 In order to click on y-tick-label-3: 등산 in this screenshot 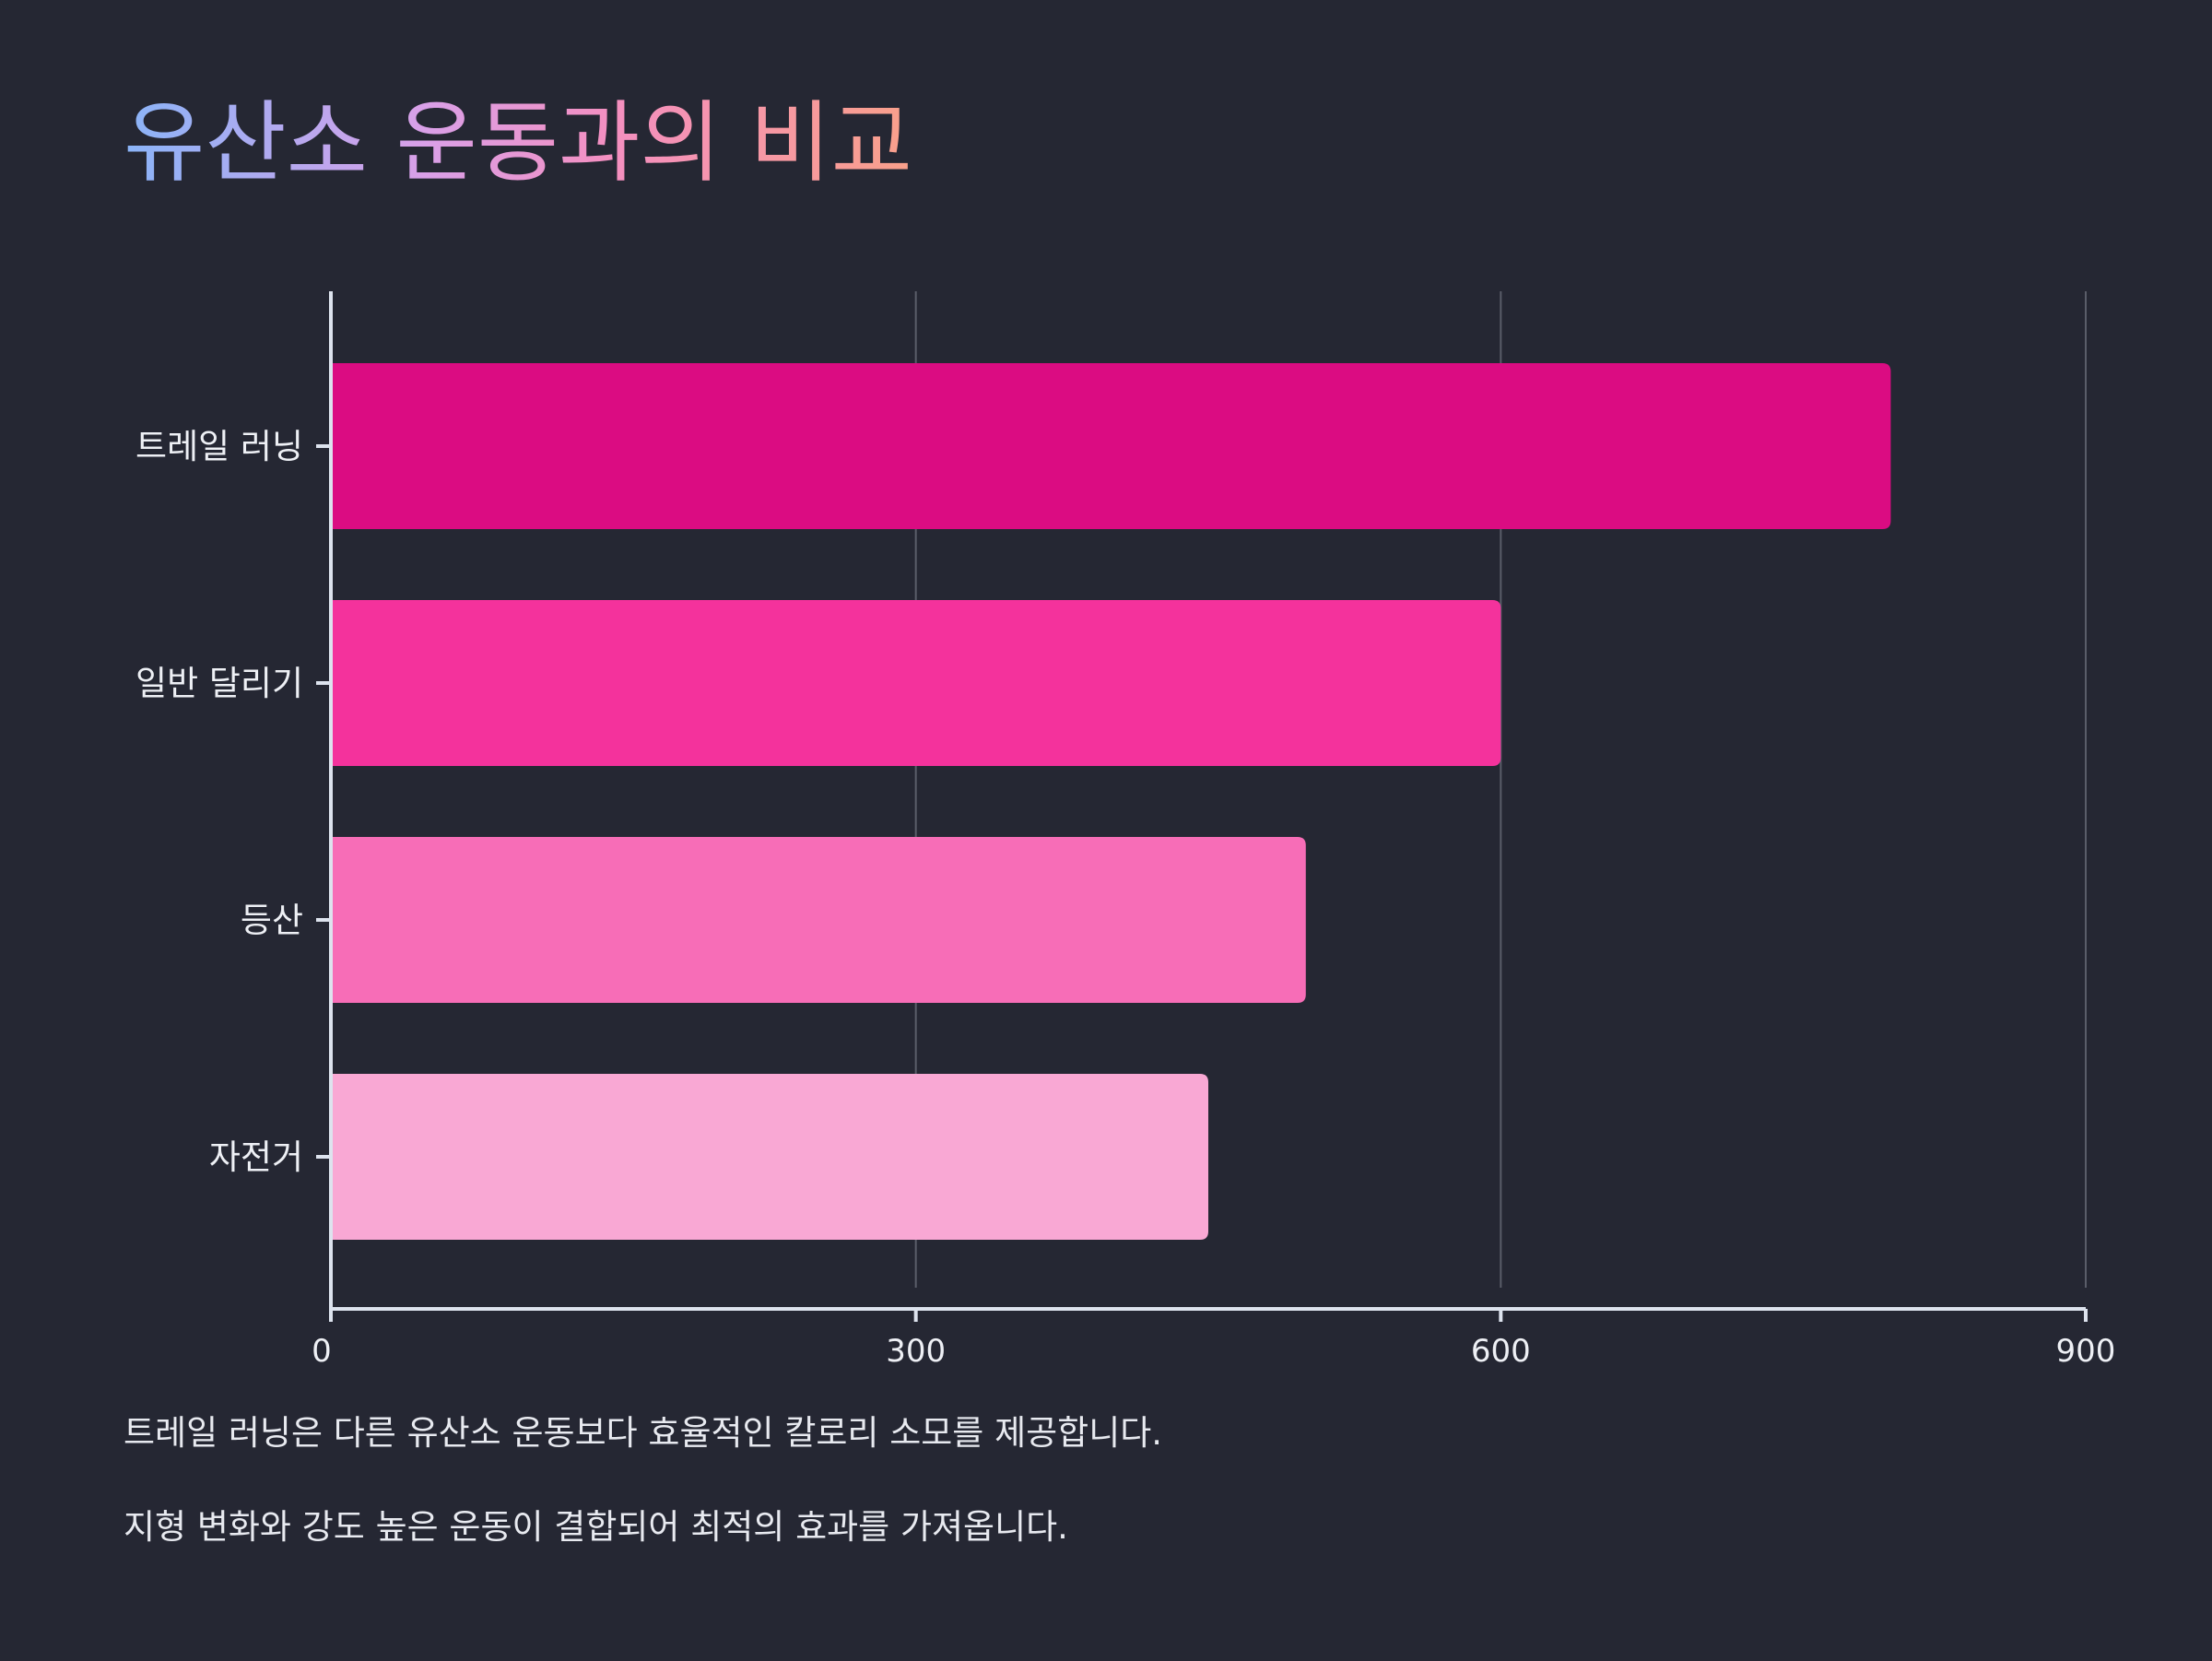, I will do `click(272, 920)`.